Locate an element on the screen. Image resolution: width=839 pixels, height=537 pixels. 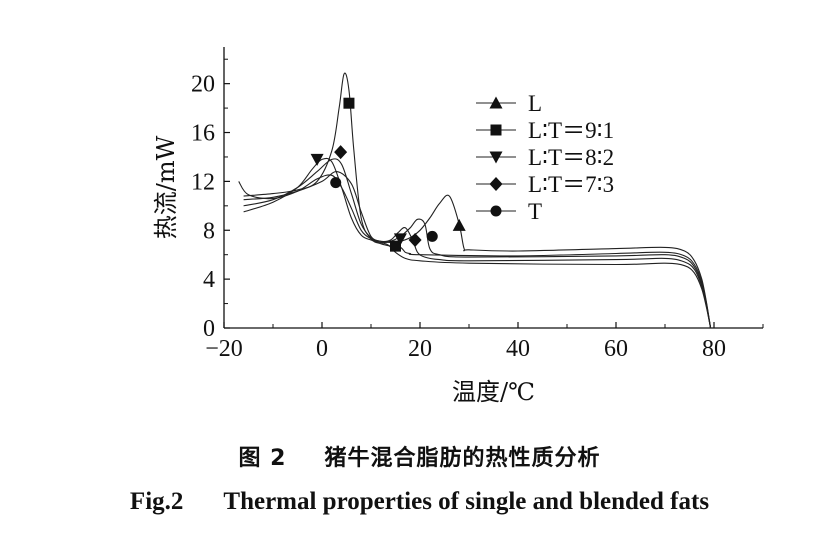
legend-label-2: L∶T＝9∶1 is located at coordinates (571, 130).